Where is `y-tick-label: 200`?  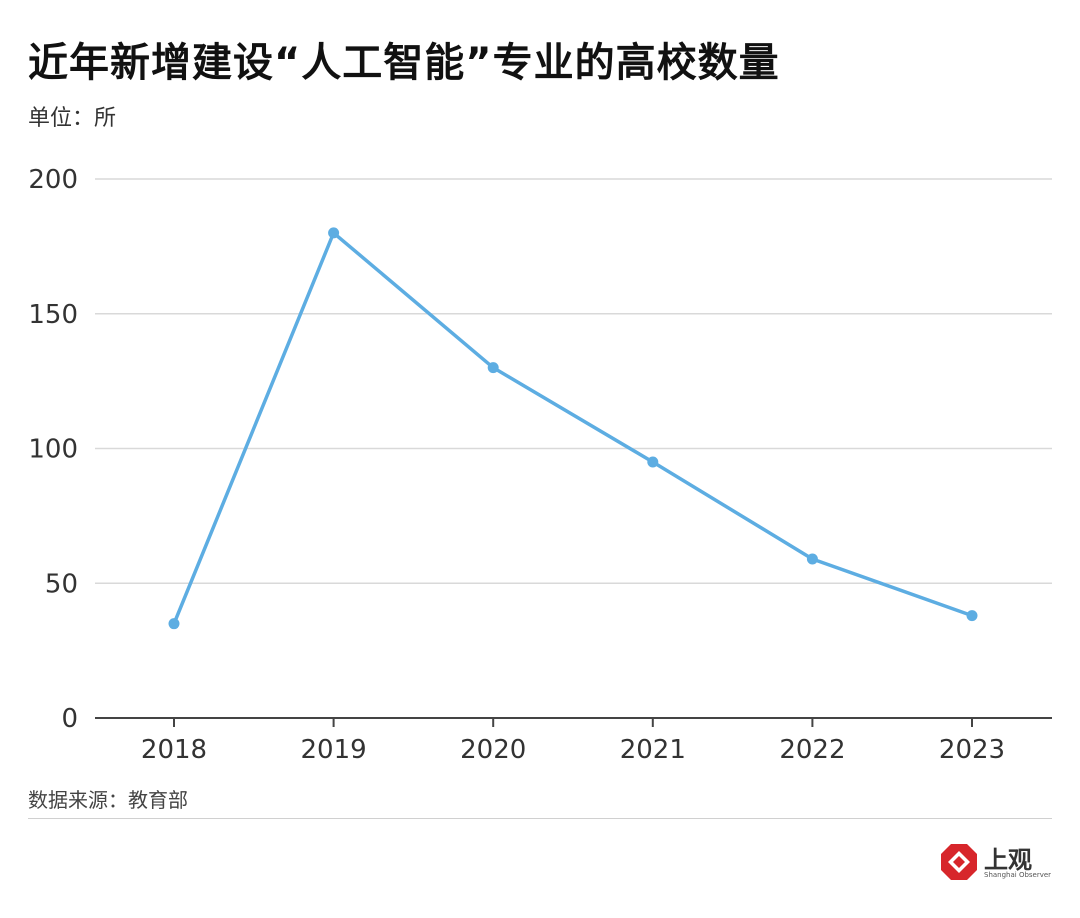 y-tick-label: 200 is located at coordinates (53, 180).